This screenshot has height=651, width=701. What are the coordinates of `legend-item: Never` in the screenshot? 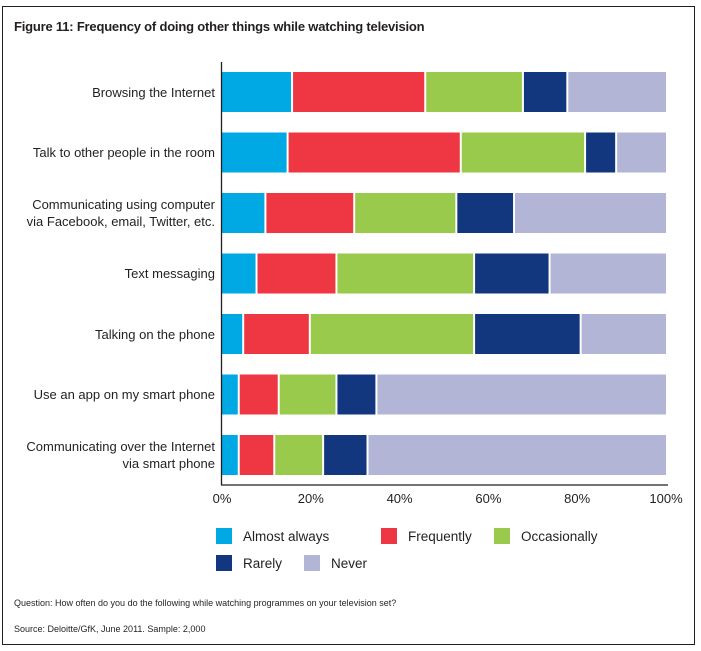 It's located at (335, 563).